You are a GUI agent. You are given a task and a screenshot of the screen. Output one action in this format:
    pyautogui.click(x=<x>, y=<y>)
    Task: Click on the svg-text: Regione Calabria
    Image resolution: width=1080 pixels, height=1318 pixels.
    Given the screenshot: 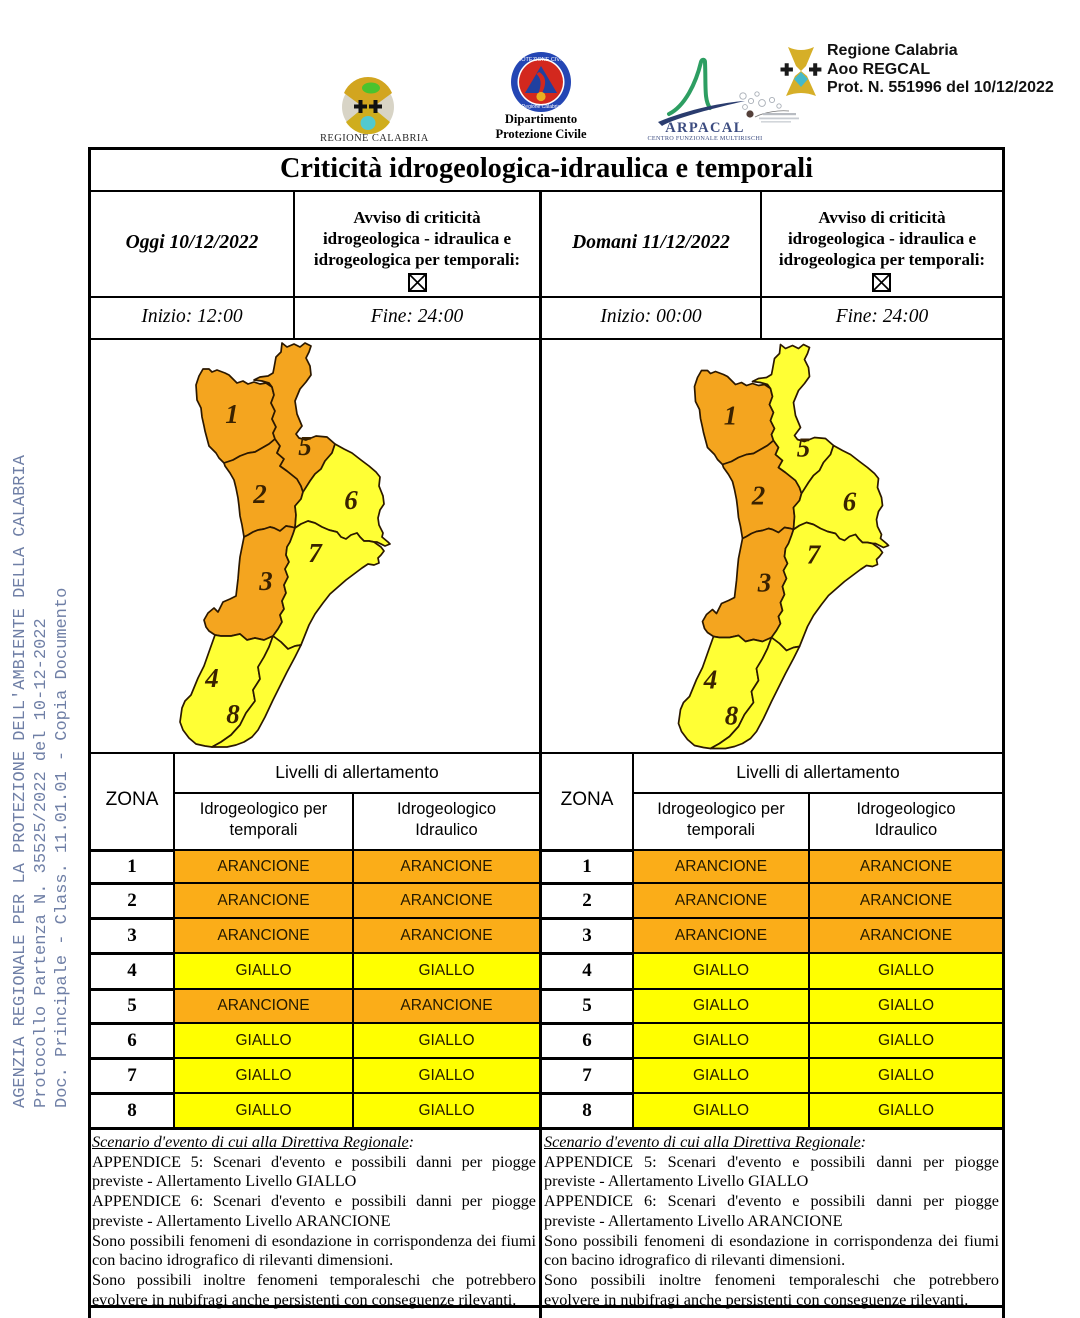 What is the action you would take?
    pyautogui.click(x=541, y=107)
    